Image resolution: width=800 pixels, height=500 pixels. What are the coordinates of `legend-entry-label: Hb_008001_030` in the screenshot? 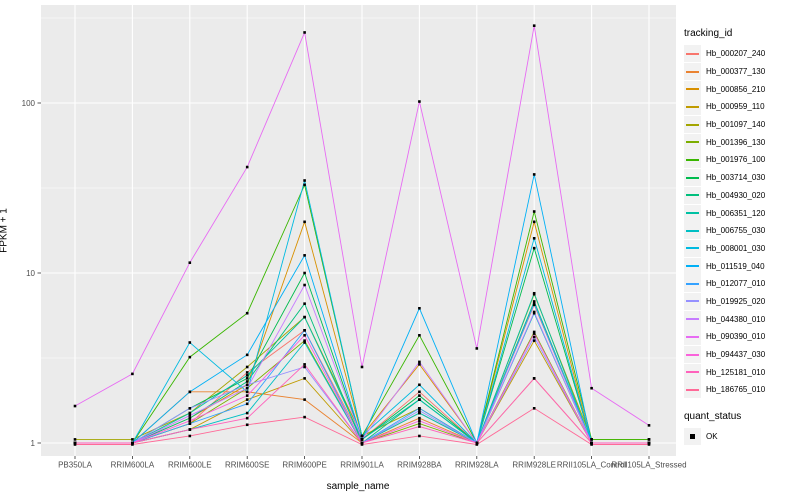 It's located at (736, 248).